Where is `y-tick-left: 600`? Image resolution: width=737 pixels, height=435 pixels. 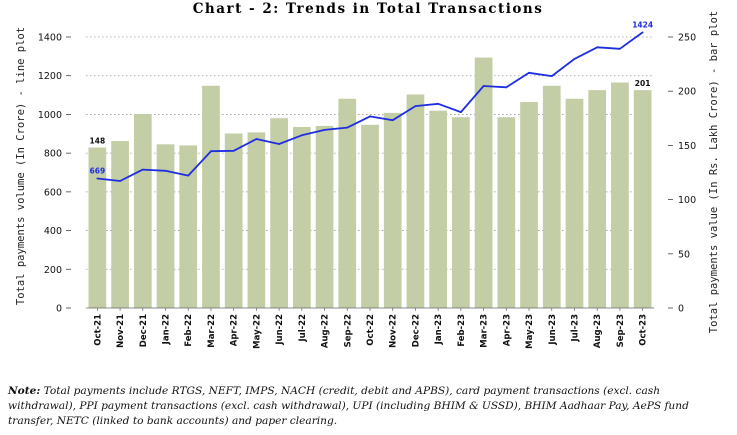
y-tick-left: 600 is located at coordinates (53, 192).